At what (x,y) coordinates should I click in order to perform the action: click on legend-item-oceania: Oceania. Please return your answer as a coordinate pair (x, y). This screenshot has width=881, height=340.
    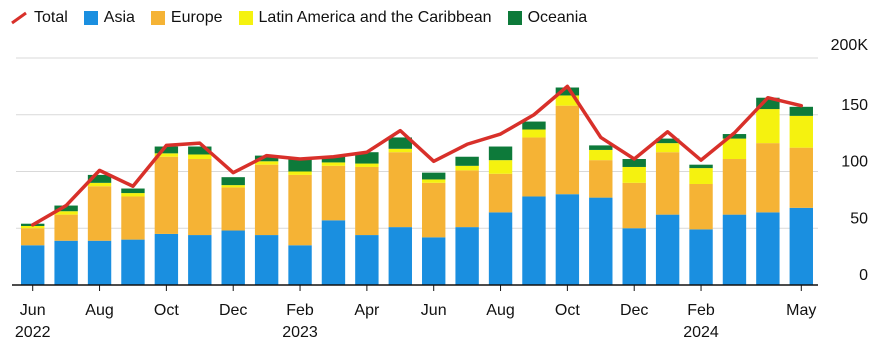
    Looking at the image, I should click on (547, 18).